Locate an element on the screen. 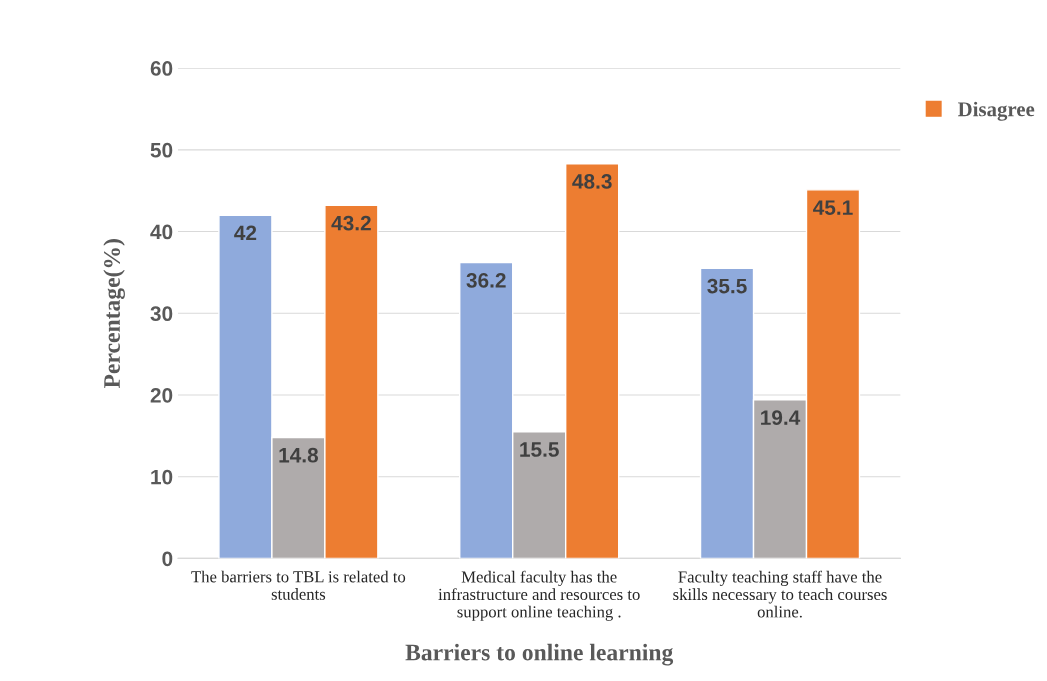 Image resolution: width=1047 pixels, height=681 pixels. x-tick-label: Medical faculty has the infrastructure and resources to support online teaching . is located at coordinates (539, 595).